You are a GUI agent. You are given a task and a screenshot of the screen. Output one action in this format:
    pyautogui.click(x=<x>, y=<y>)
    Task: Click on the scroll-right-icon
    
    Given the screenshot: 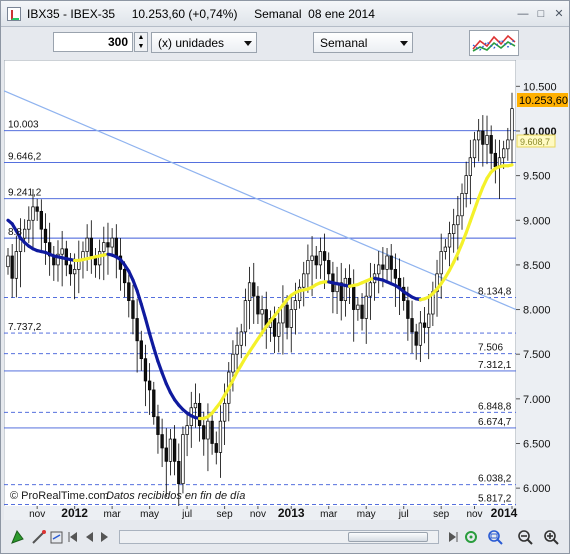 What is the action you would take?
    pyautogui.click(x=105, y=537)
    